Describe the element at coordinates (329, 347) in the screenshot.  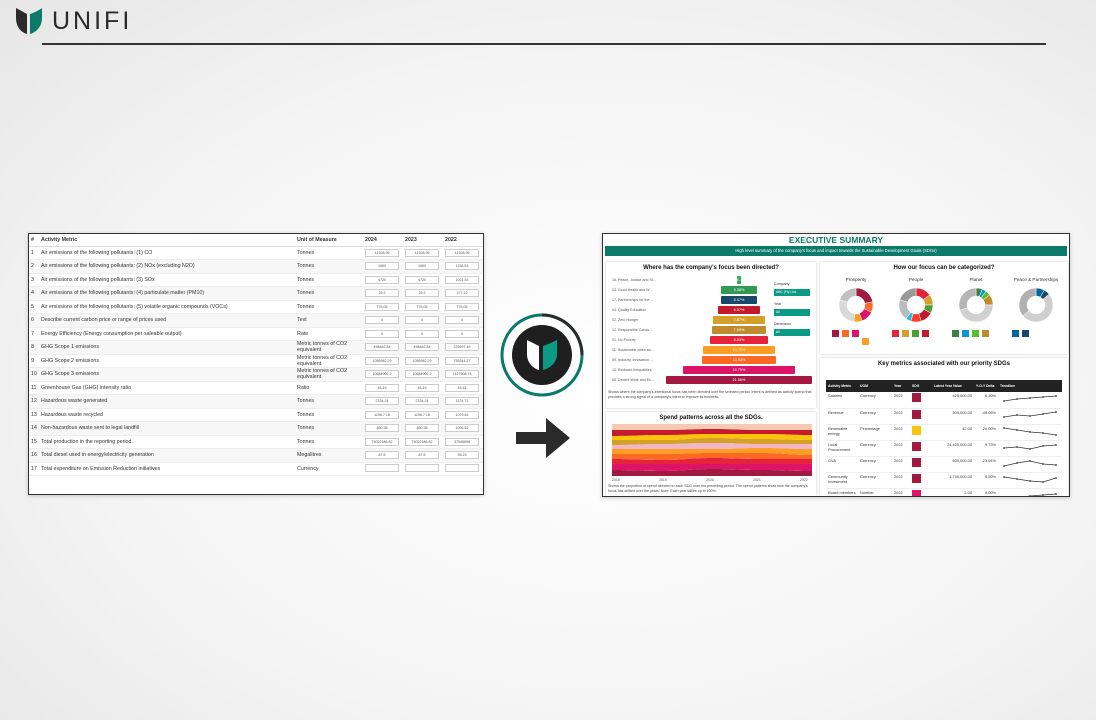
I see `row-unit: Metric tonnes of CO2 equivalent` at that location.